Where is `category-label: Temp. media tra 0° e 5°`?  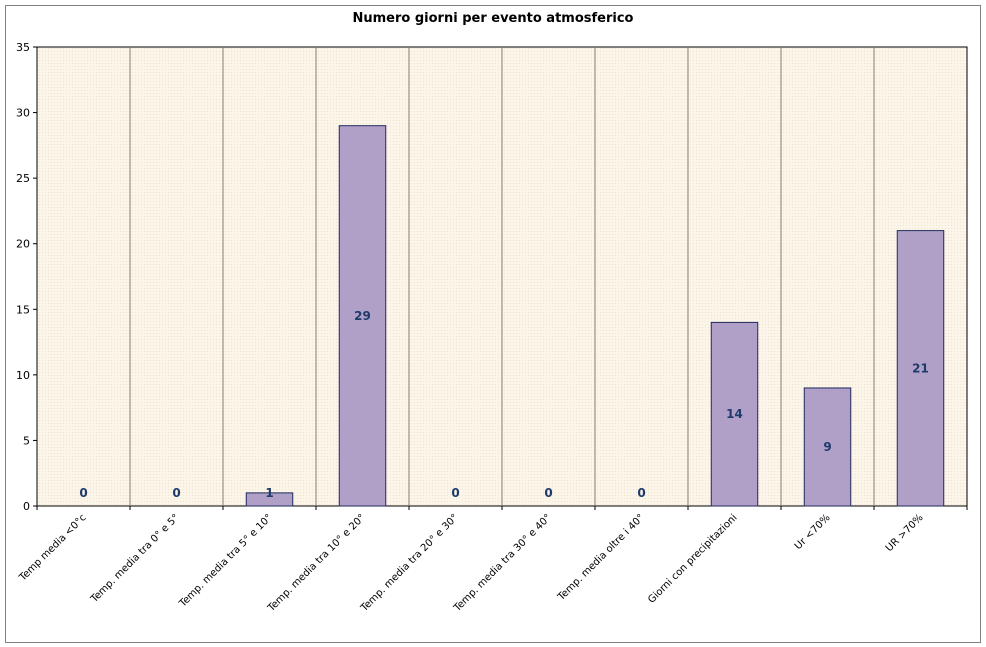
category-label: Temp. media tra 0° e 5° is located at coordinates (134, 558).